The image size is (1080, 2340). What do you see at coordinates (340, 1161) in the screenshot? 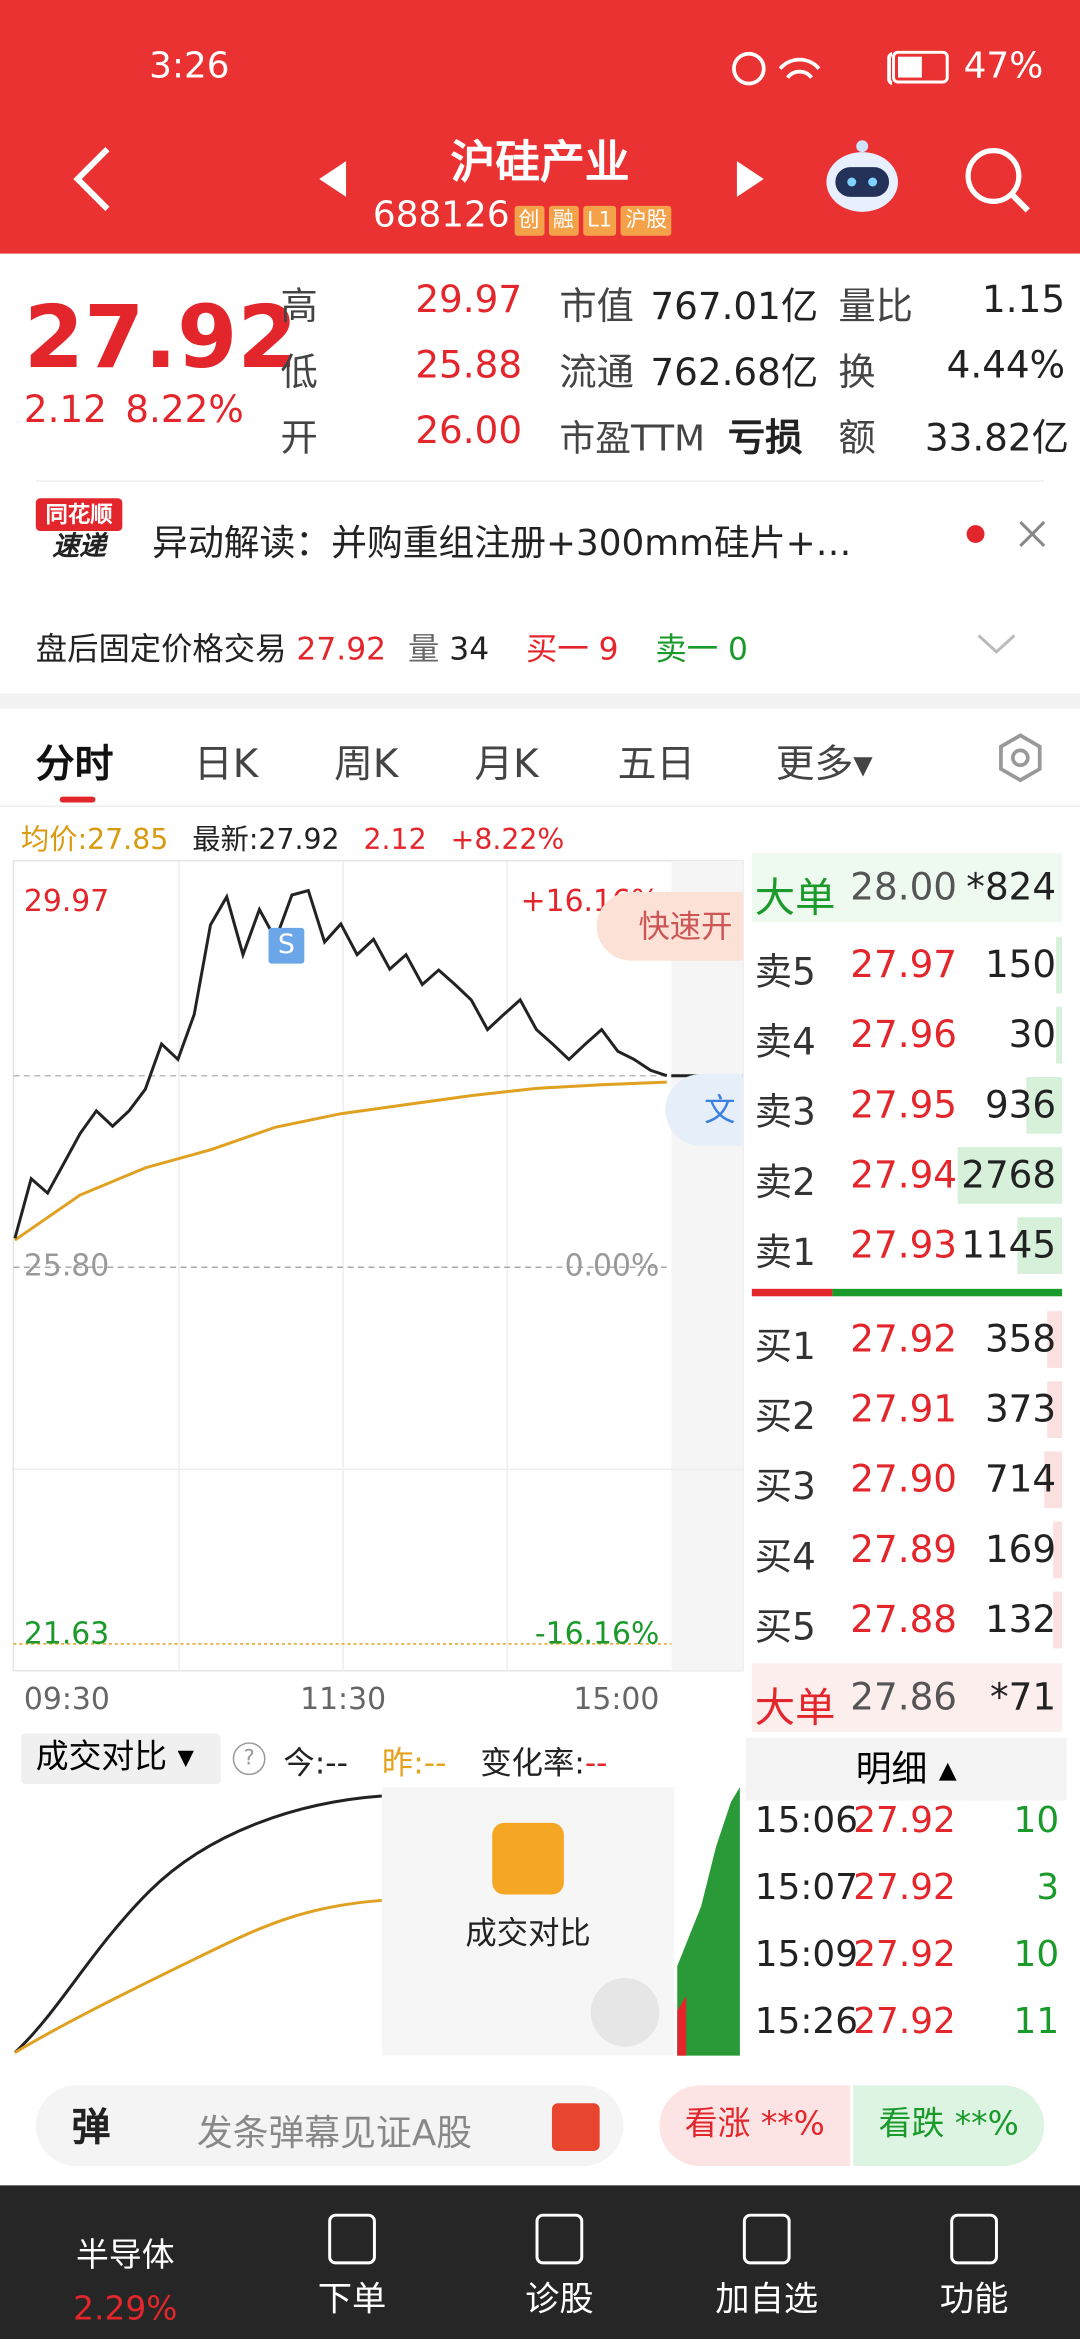
I see `avg-line` at bounding box center [340, 1161].